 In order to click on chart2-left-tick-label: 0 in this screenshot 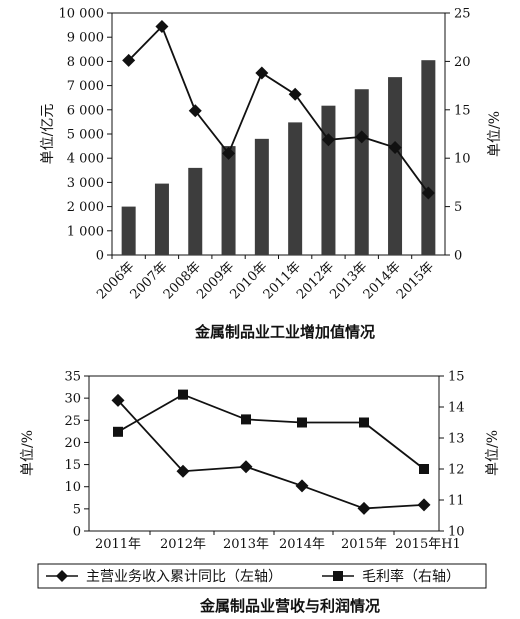, I will do `click(77, 532)`.